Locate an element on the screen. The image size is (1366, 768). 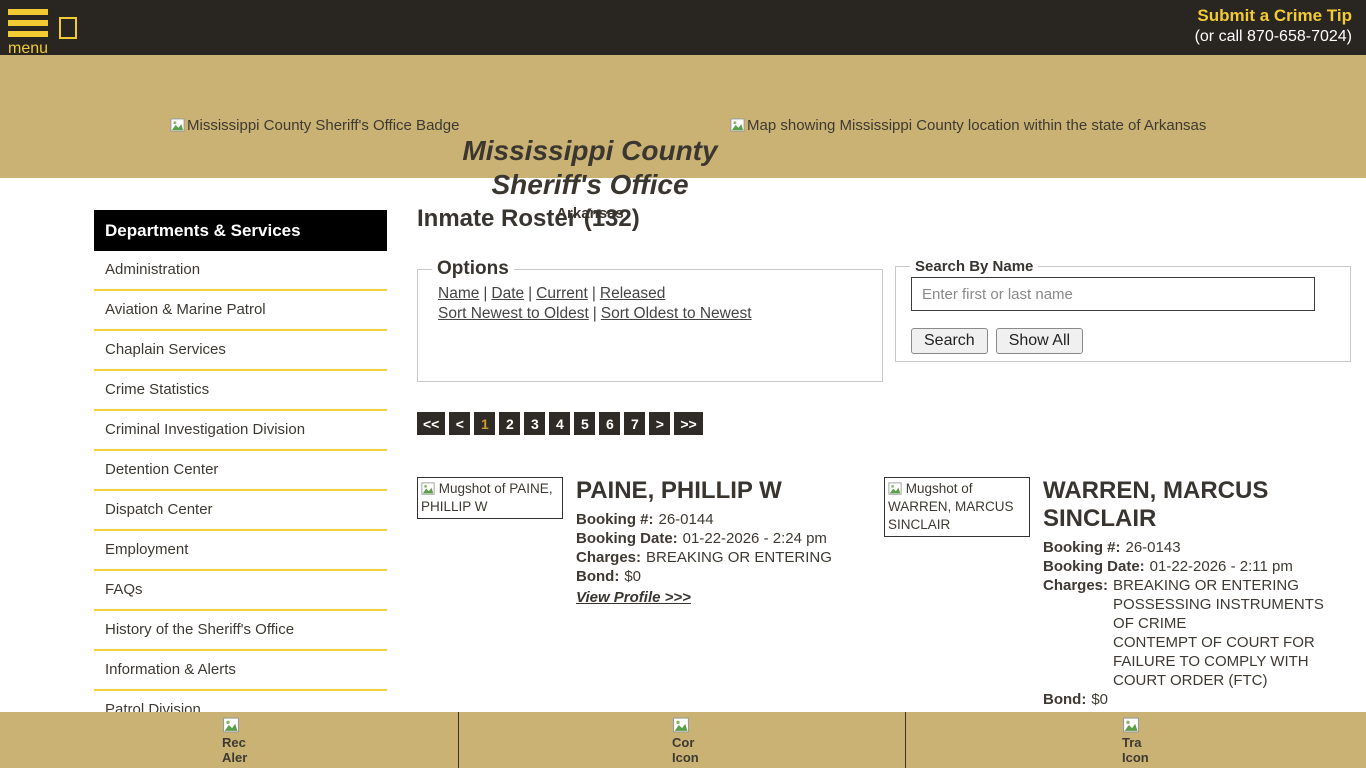
booking-number: 26-0144 is located at coordinates (686, 519).